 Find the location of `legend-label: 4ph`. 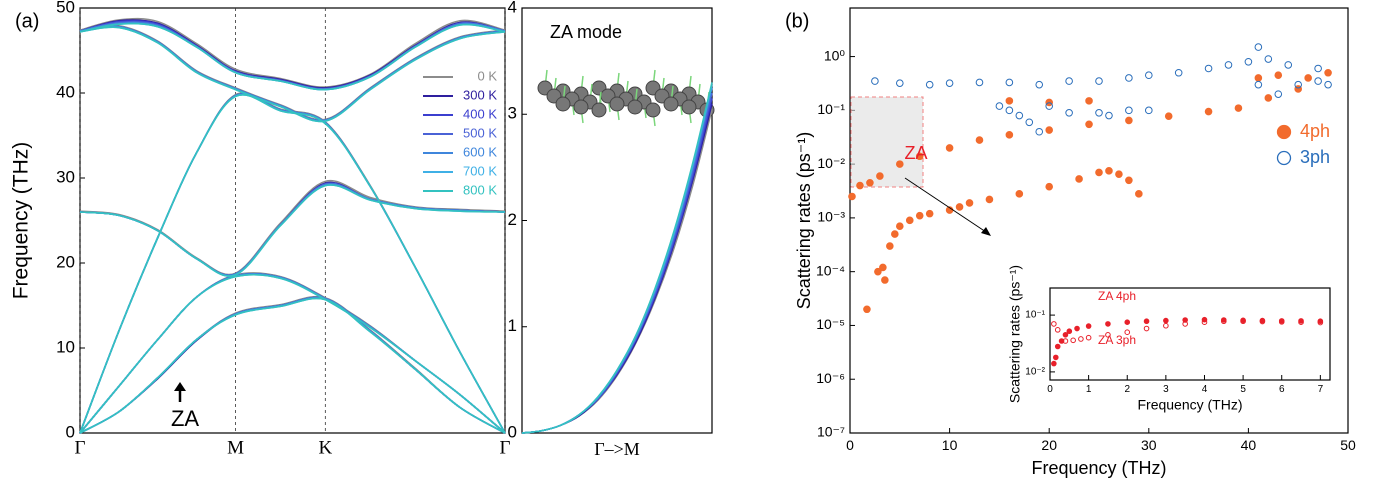

legend-label: 4ph is located at coordinates (1315, 131).